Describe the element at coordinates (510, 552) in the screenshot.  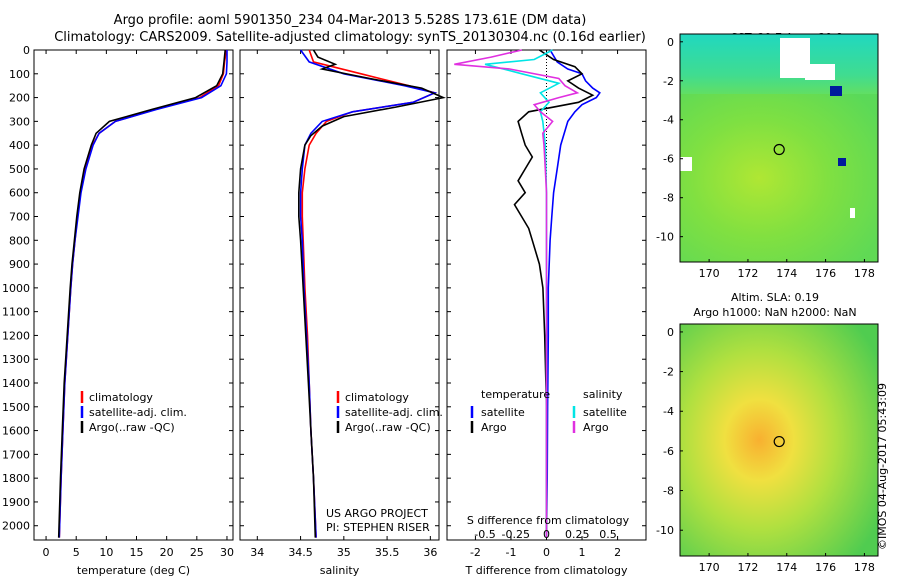
I see `x-tick-label: -1` at that location.